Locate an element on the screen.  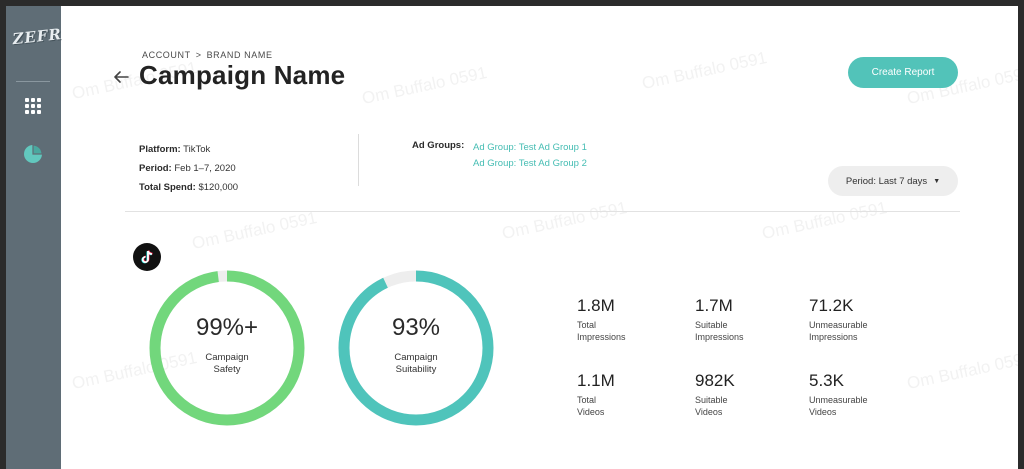
total-spend-label: Total Spend: is located at coordinates (167, 187).